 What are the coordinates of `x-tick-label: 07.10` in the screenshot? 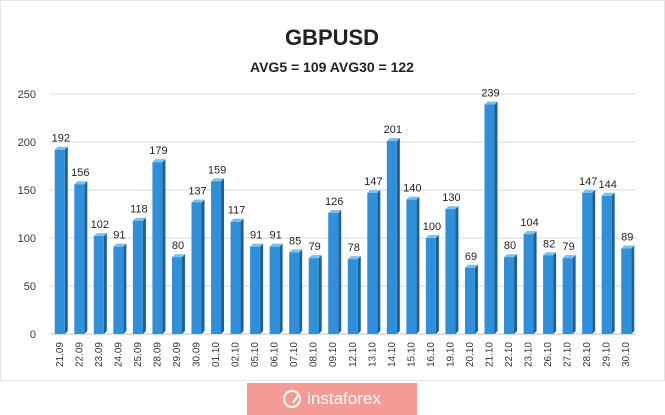 It's located at (294, 354).